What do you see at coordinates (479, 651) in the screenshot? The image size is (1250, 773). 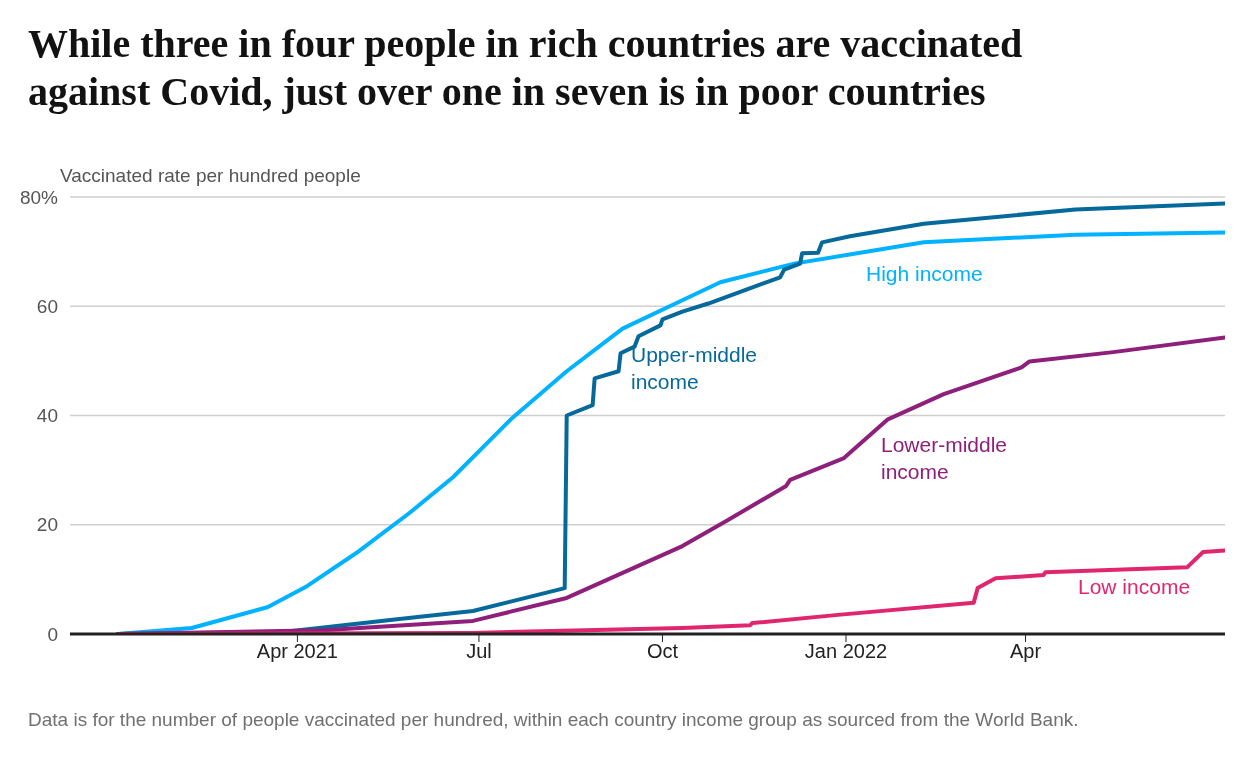 I see `x-tick-label: Jul` at bounding box center [479, 651].